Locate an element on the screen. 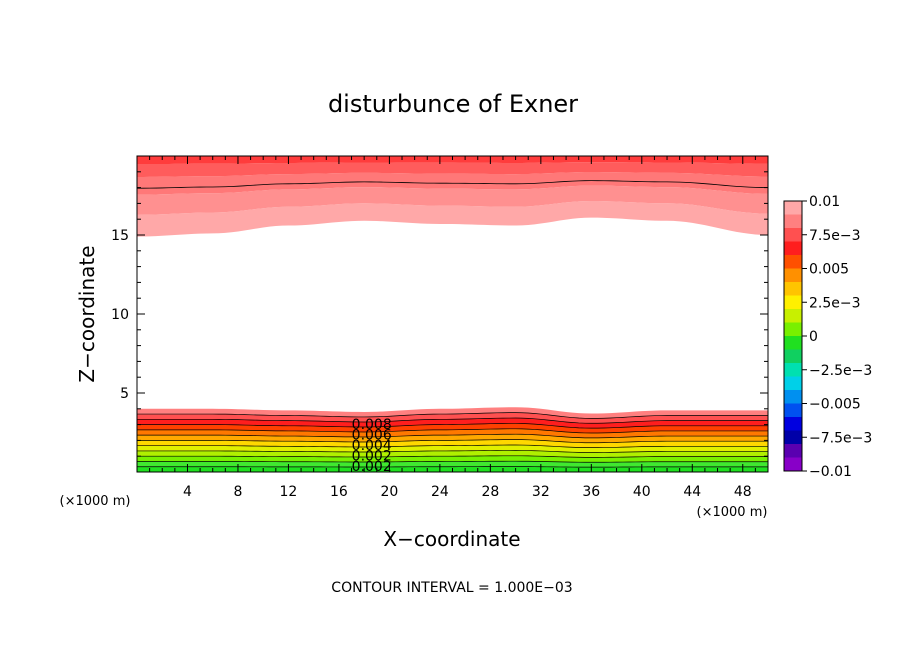 Image resolution: width=904 pixels, height=654 pixels. colorbar-label: −0.01 is located at coordinates (830, 472).